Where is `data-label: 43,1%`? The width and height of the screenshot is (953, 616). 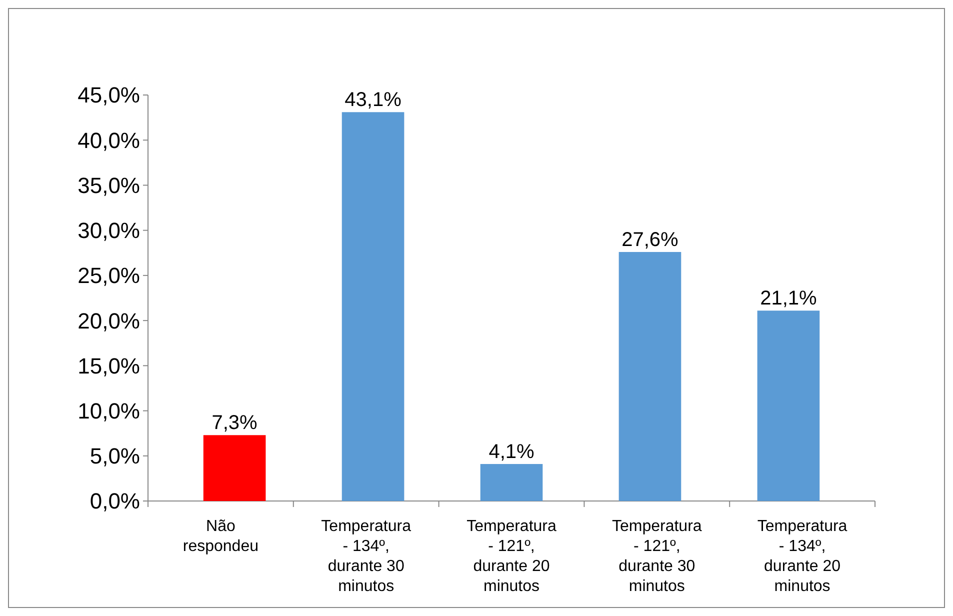
data-label: 43,1% is located at coordinates (373, 100).